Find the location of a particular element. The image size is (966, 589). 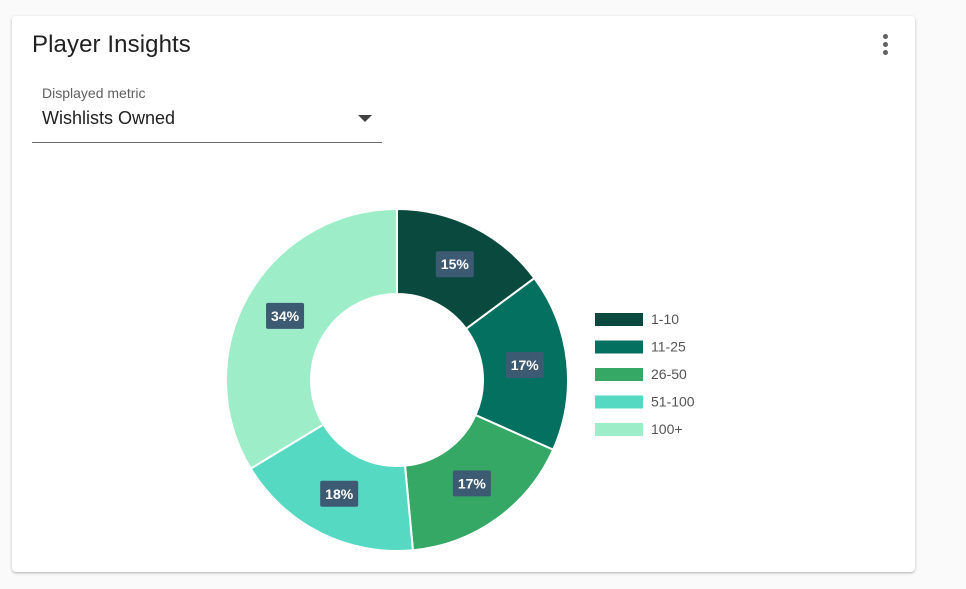

slice-label: 18% is located at coordinates (339, 493).